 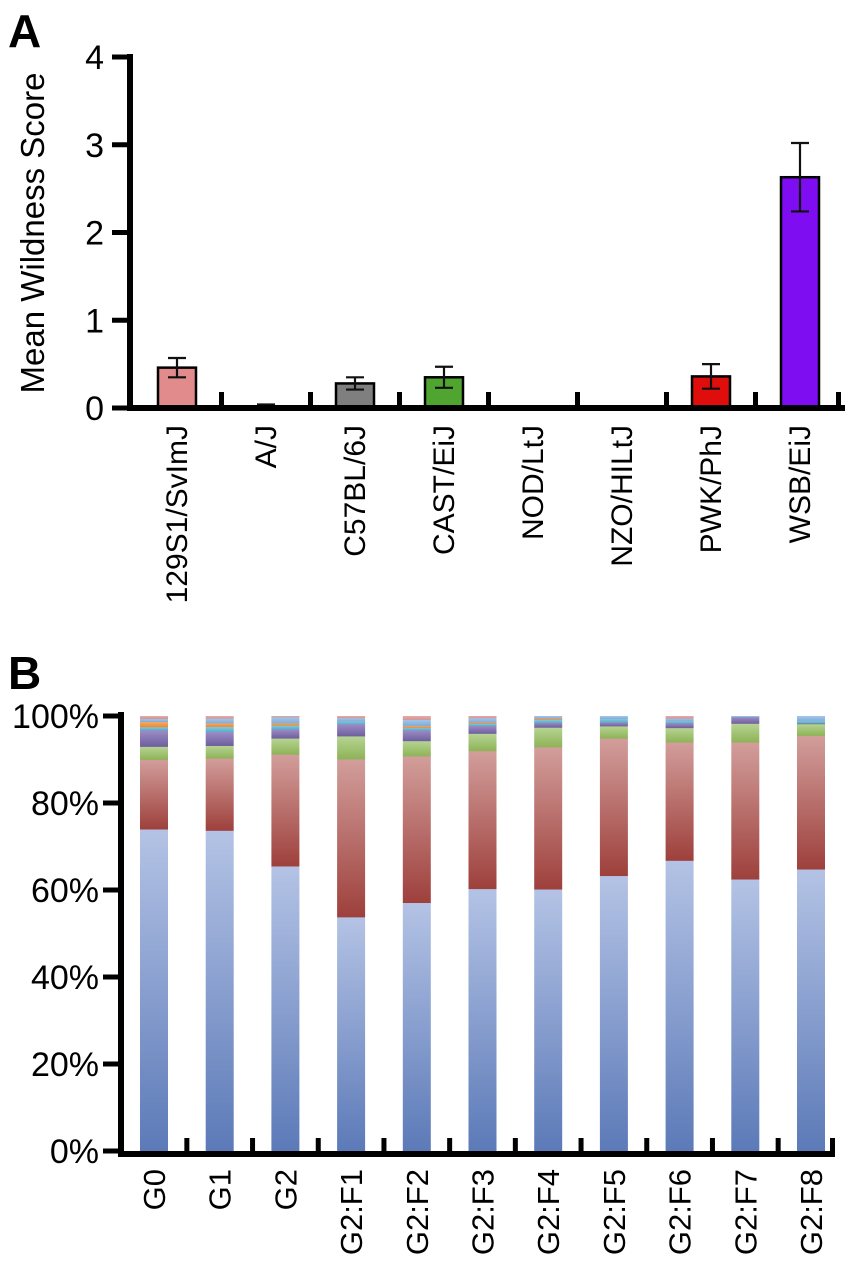 I want to click on panel-a-letter: A, so click(x=25, y=31).